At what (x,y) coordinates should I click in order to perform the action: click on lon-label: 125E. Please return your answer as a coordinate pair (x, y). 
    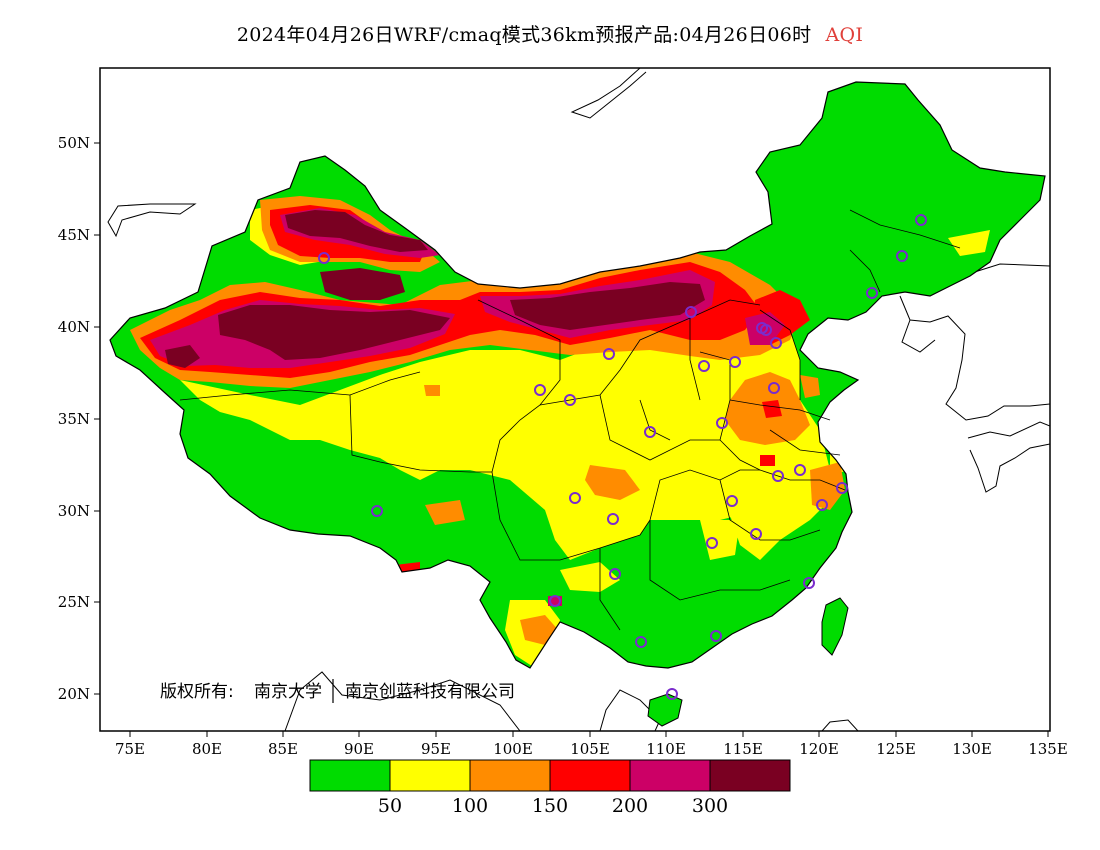
    Looking at the image, I should click on (896, 749).